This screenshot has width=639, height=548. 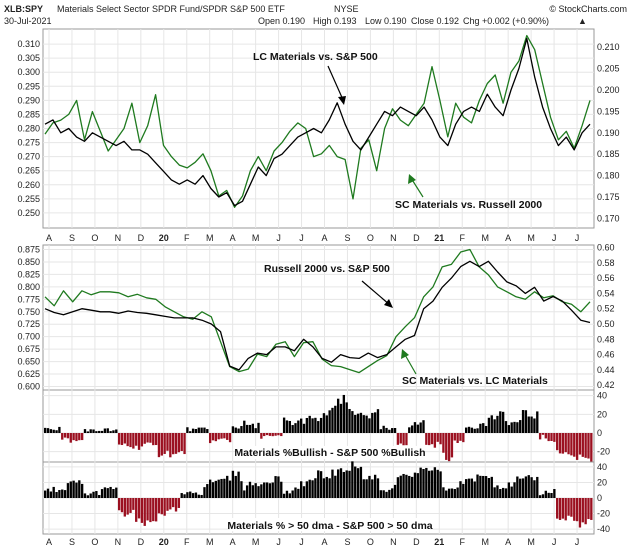 What do you see at coordinates (330, 452) in the screenshot?
I see `bullish-title-bg` at bounding box center [330, 452].